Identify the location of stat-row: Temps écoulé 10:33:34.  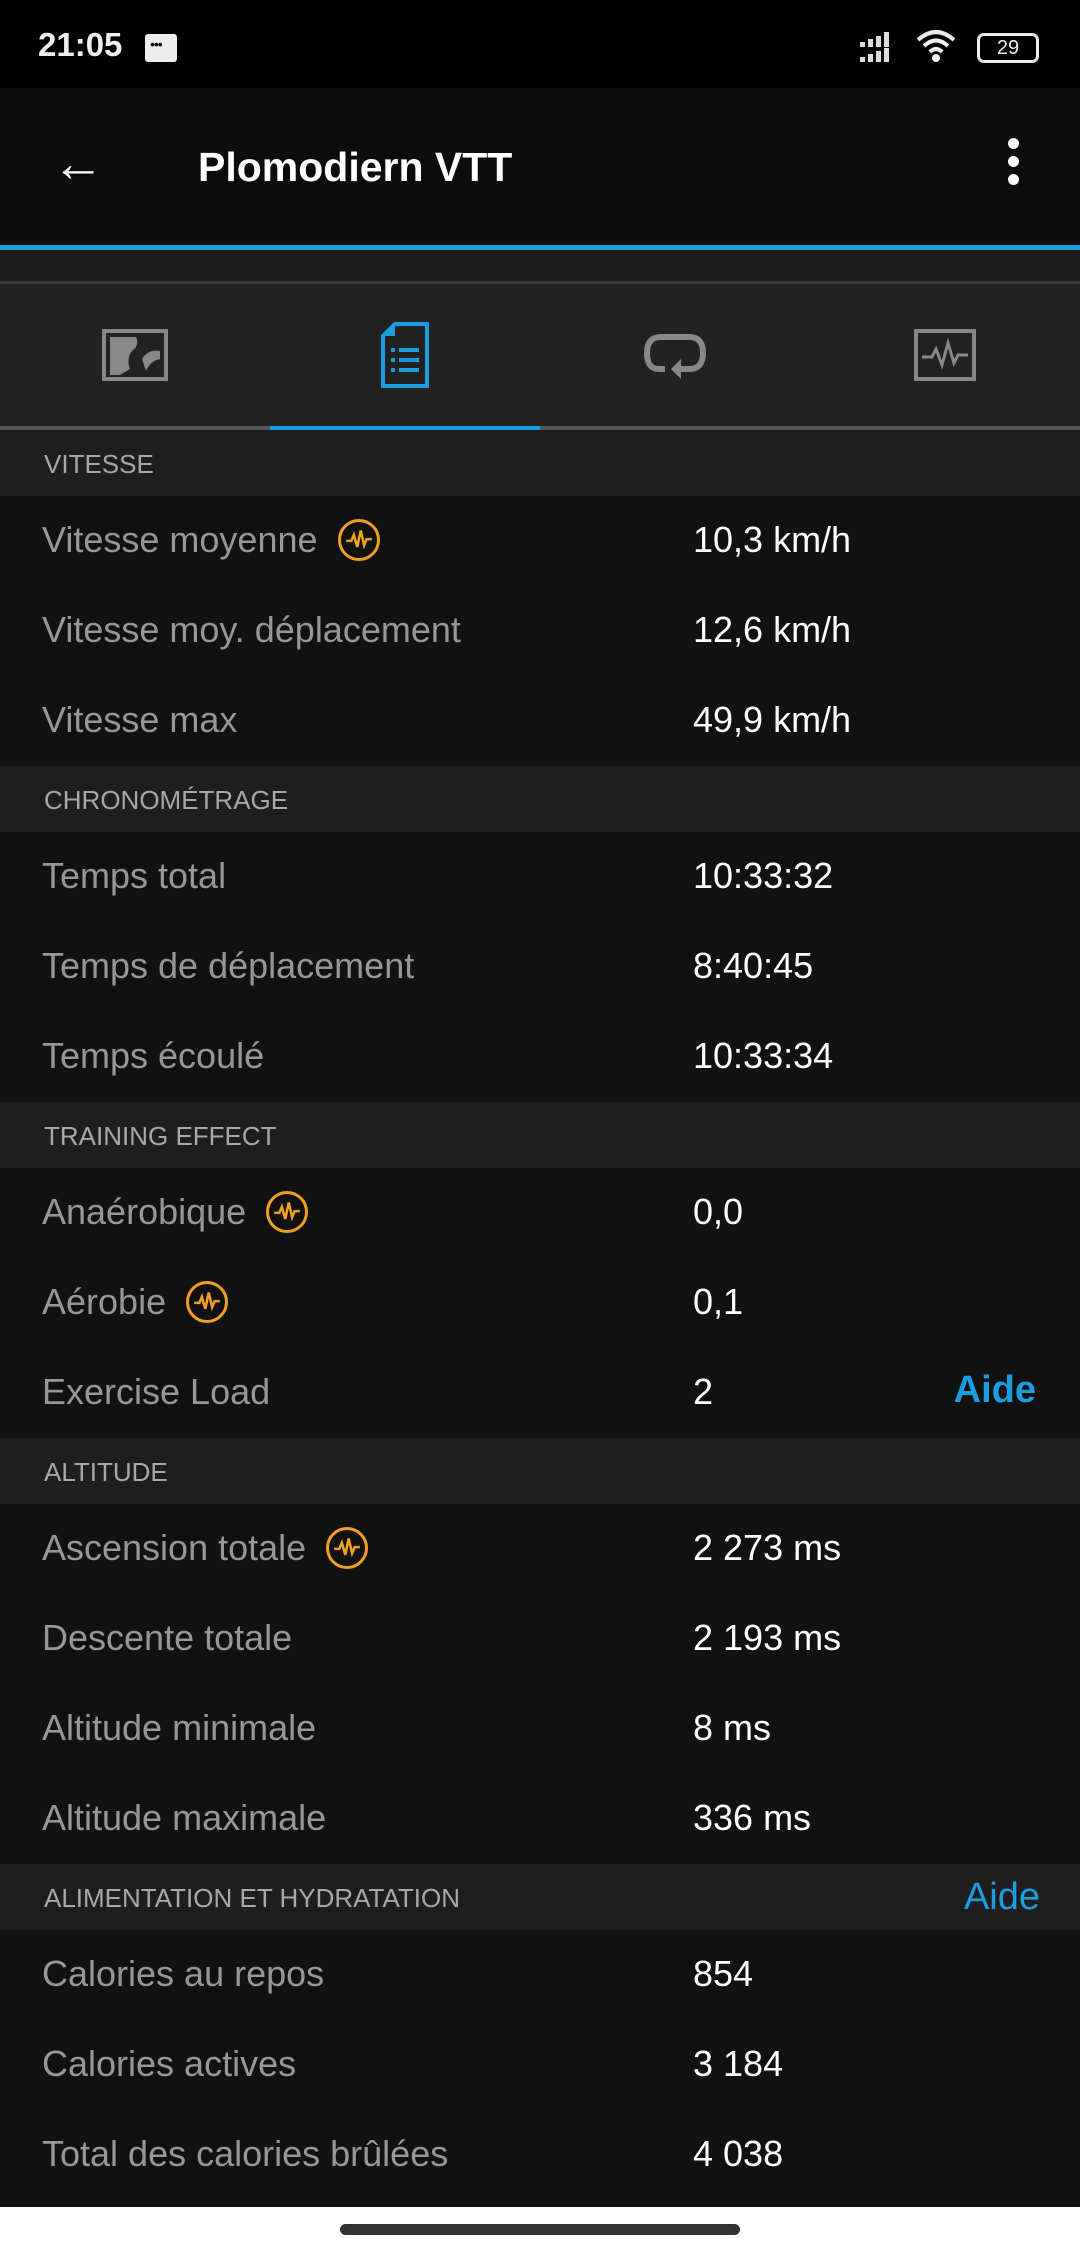
(540, 1057).